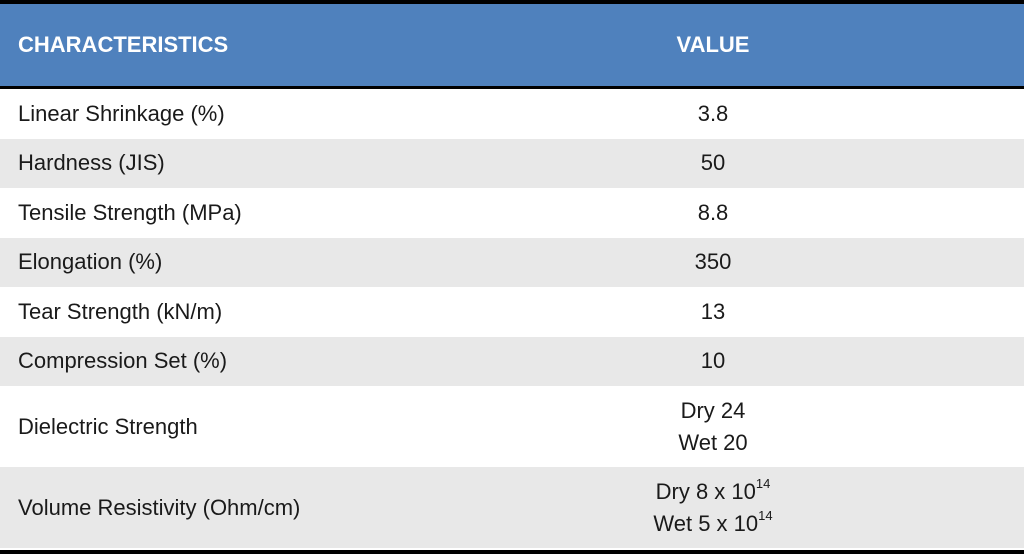  I want to click on row-label: Compression Set (%), so click(123, 361).